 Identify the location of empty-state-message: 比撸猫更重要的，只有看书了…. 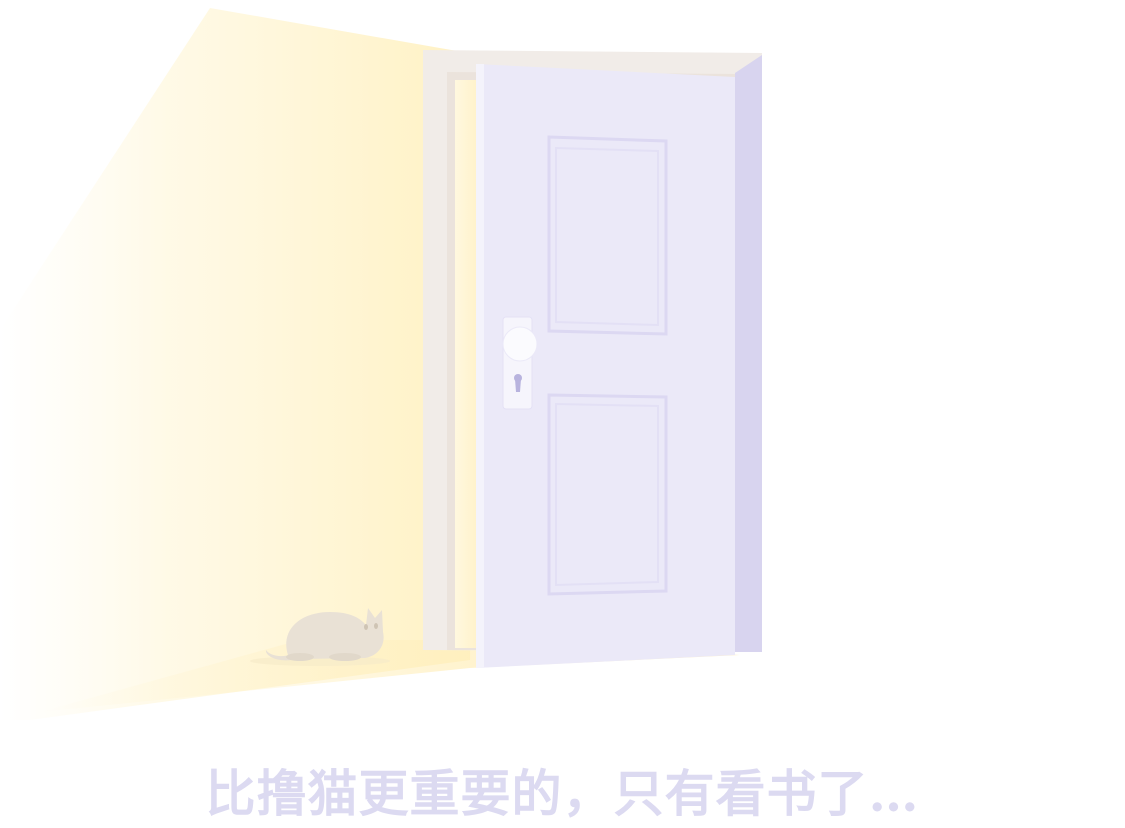
(562, 793).